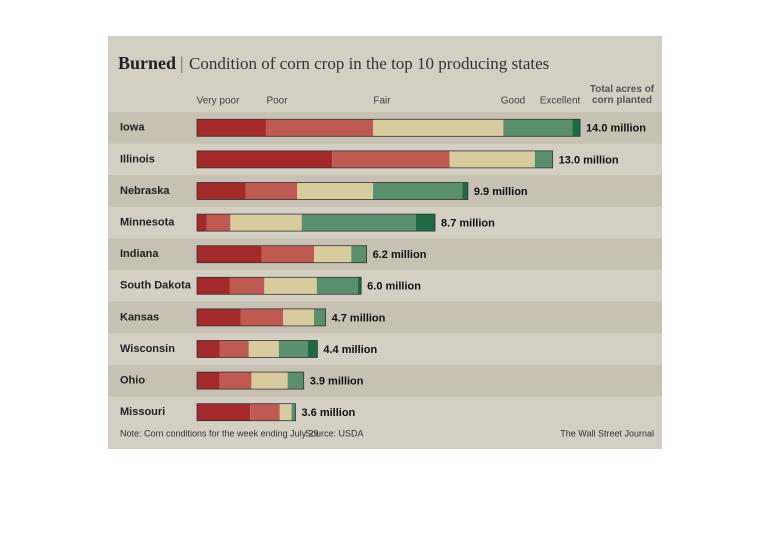 This screenshot has width=770, height=549. What do you see at coordinates (147, 223) in the screenshot?
I see `category-label: Minnesota` at bounding box center [147, 223].